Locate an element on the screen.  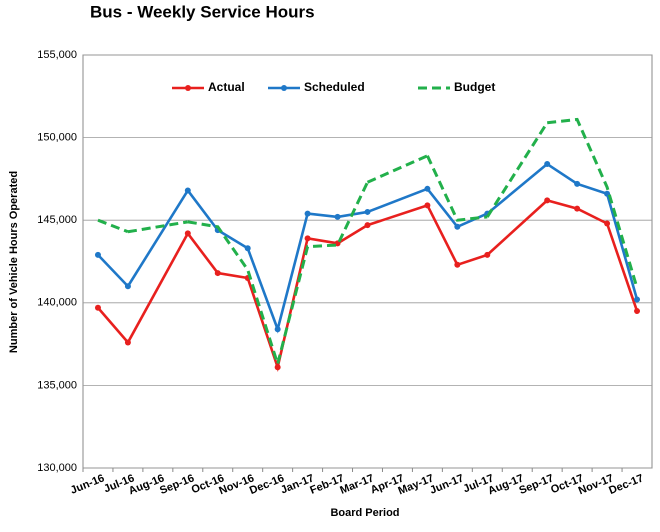
x-axis-title: Board Period is located at coordinates (364, 513).